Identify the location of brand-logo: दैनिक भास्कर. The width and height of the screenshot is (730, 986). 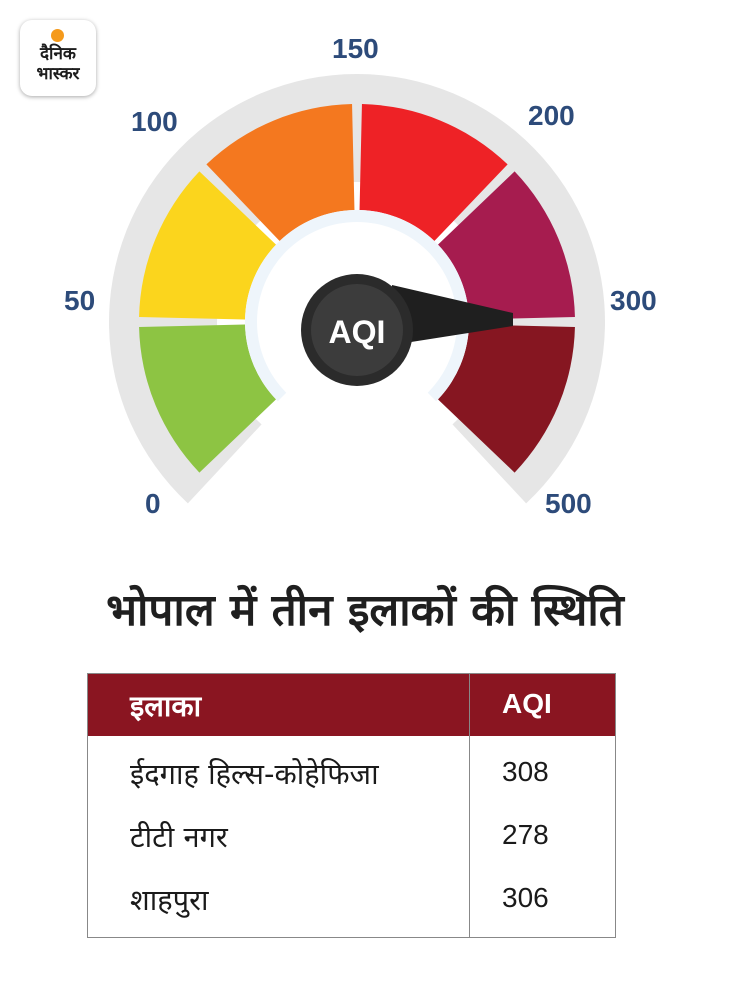
(58, 58).